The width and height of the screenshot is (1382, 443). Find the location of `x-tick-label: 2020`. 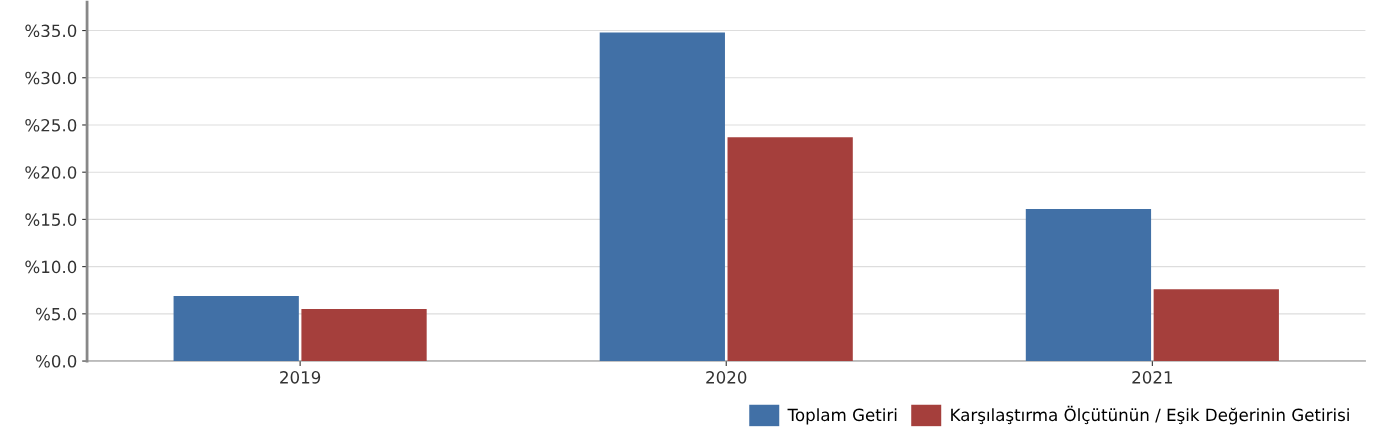

x-tick-label: 2020 is located at coordinates (726, 377).